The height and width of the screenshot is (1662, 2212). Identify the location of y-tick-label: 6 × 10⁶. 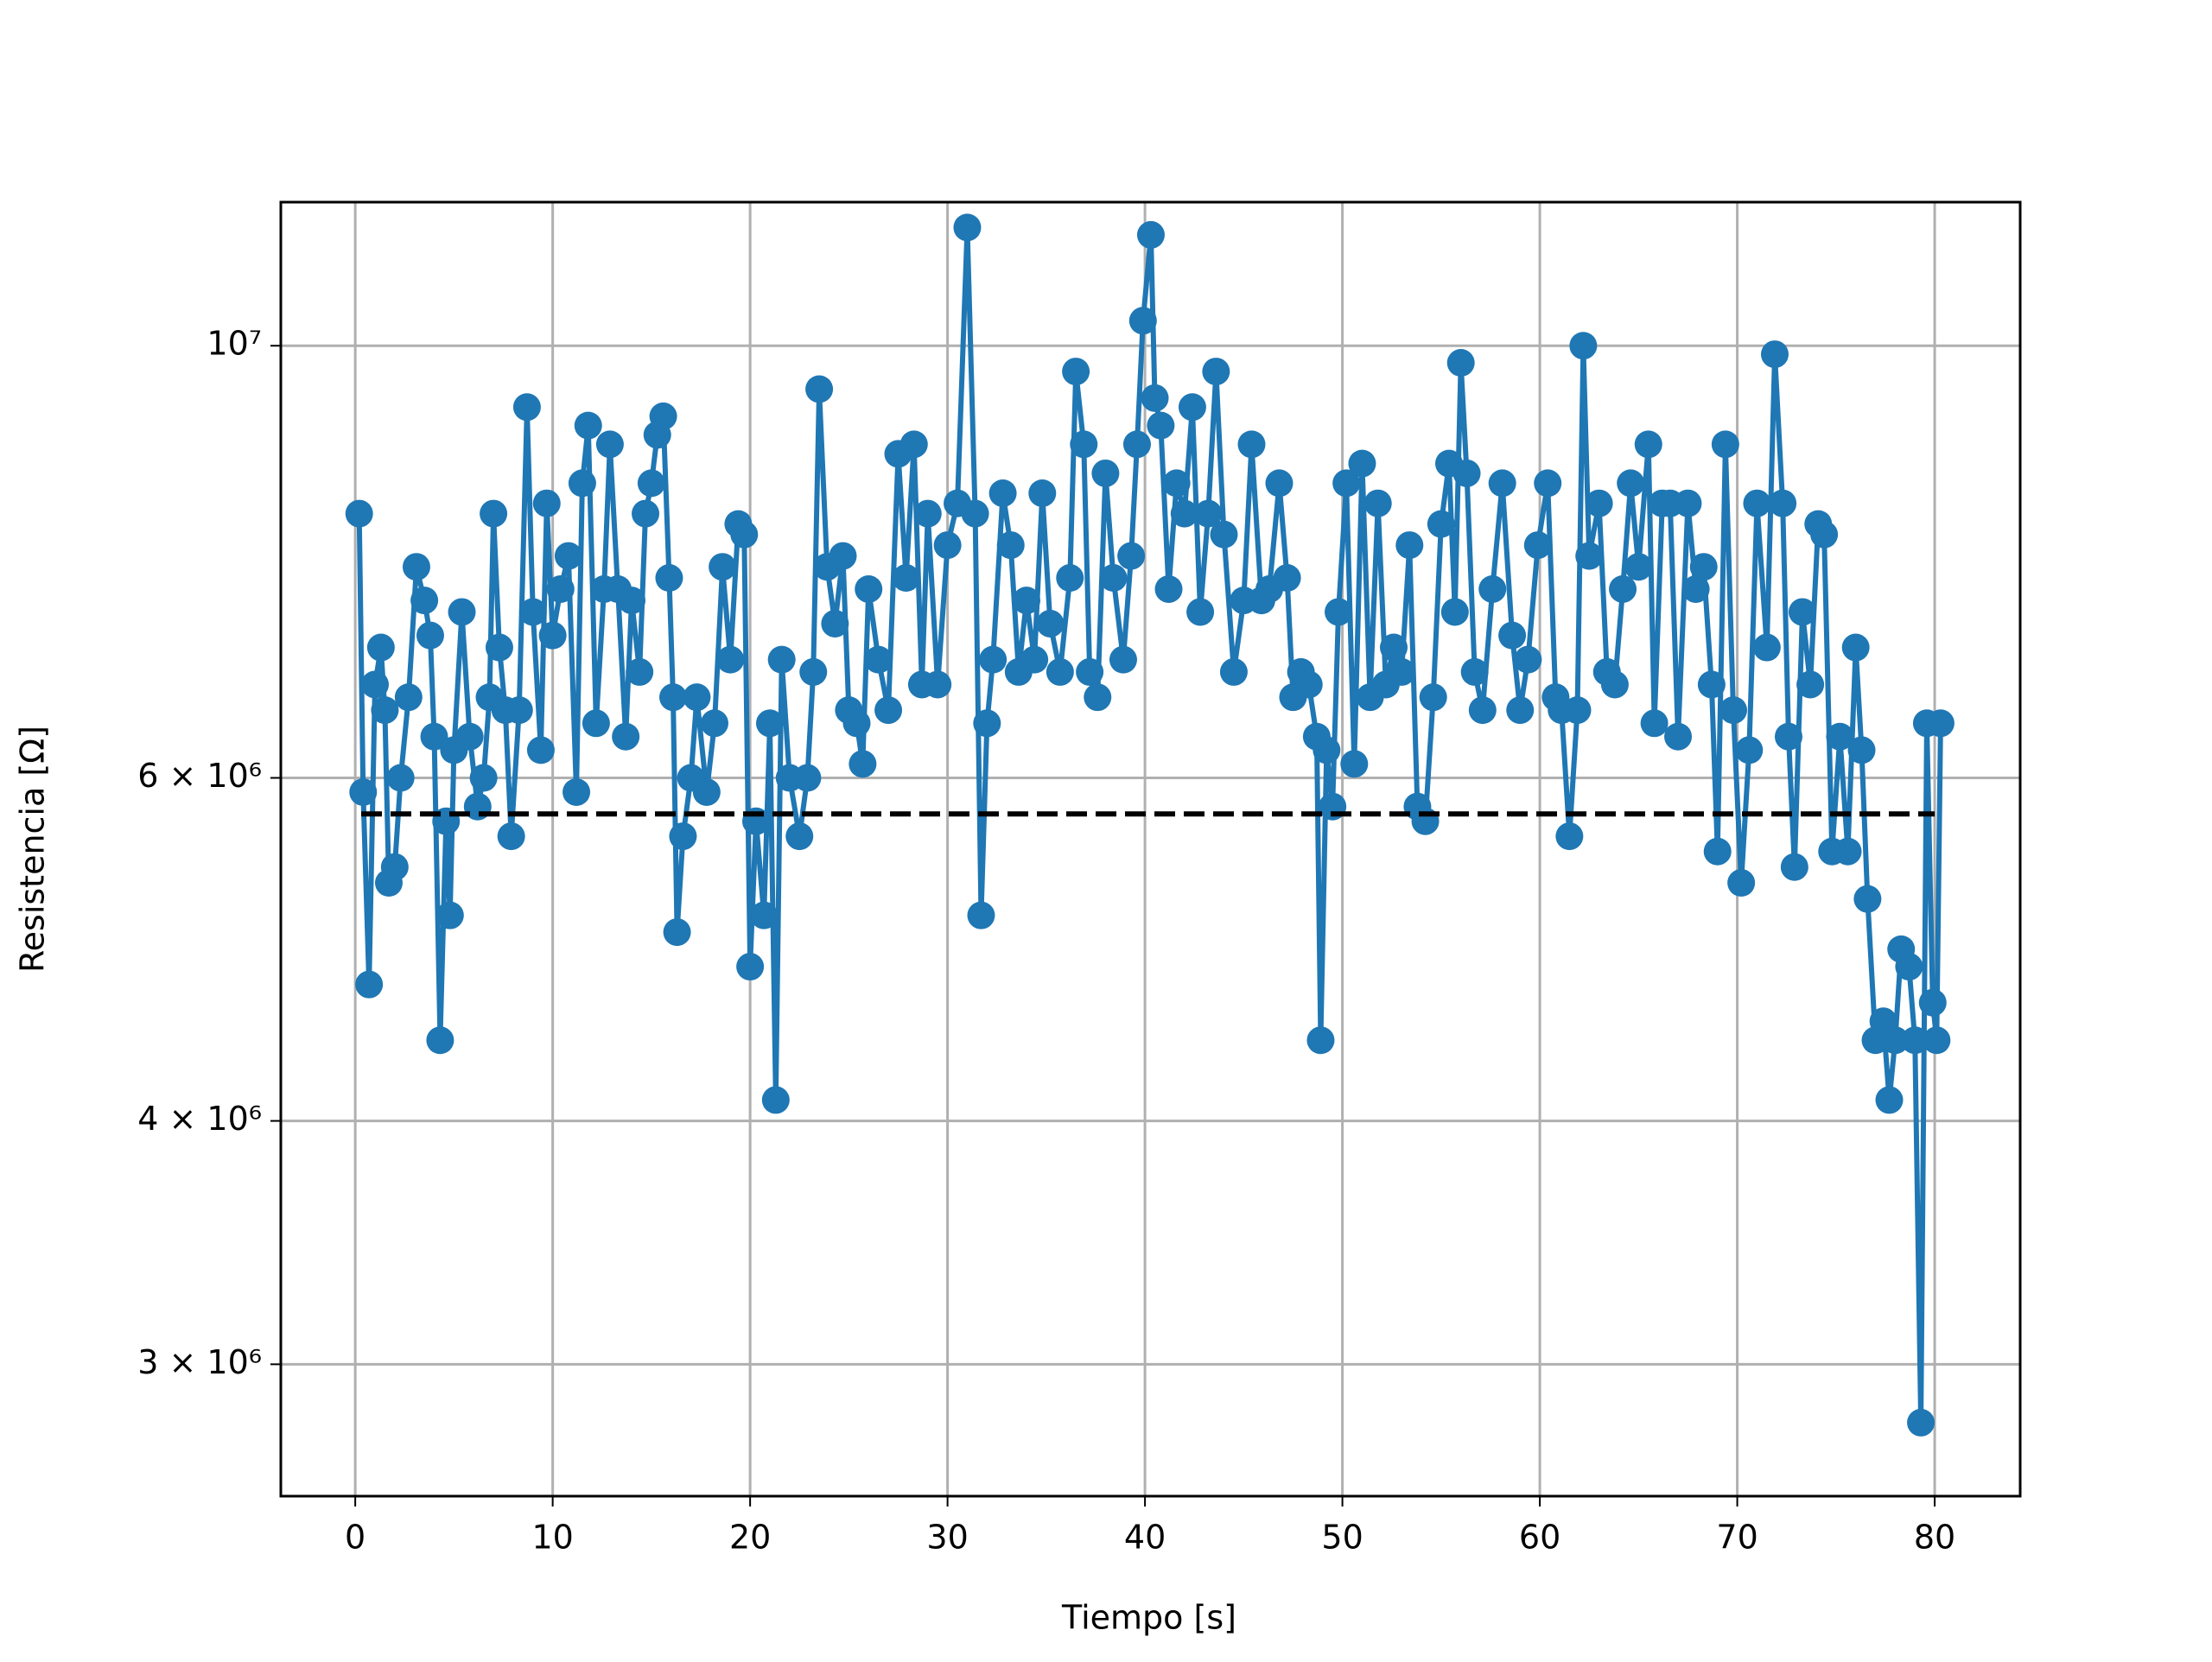
(199, 776).